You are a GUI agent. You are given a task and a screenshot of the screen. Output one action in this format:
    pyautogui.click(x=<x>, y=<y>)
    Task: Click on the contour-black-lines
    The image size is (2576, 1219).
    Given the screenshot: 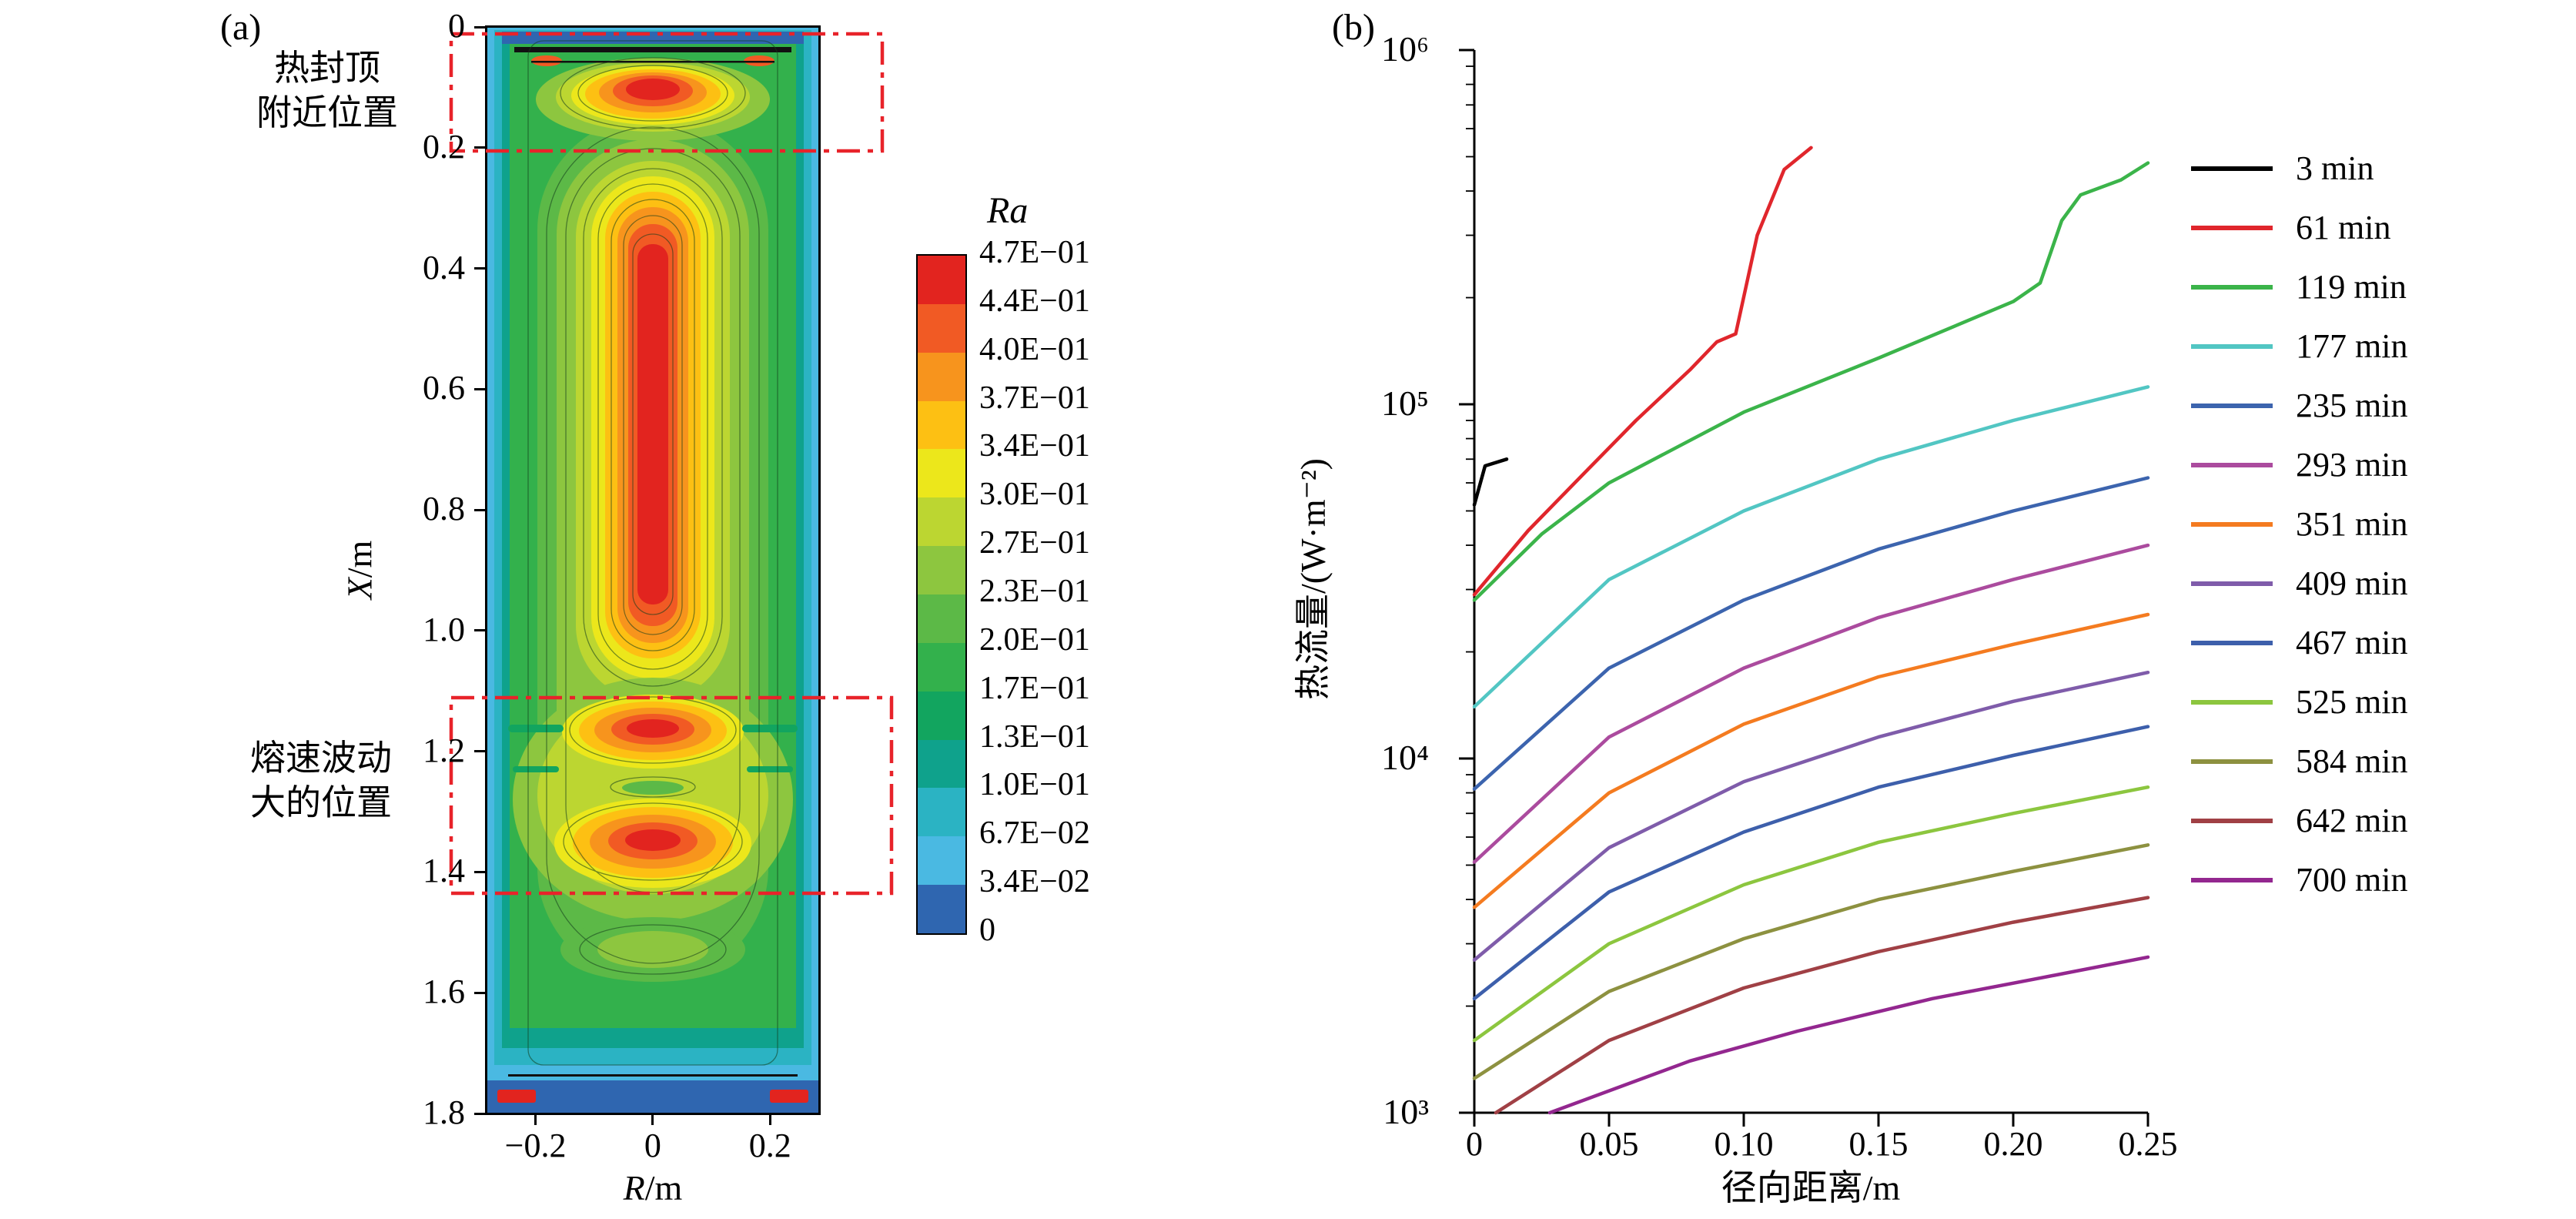 What is the action you would take?
    pyautogui.click(x=653, y=562)
    